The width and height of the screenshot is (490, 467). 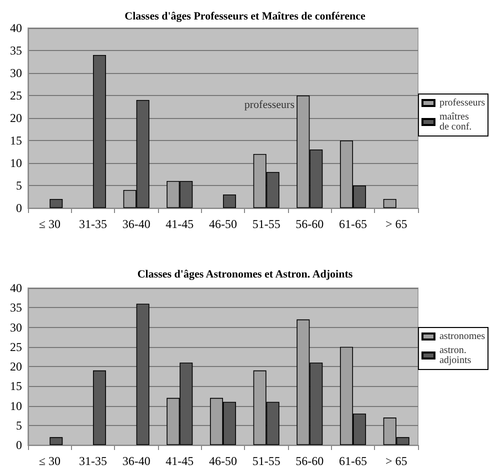 What do you see at coordinates (455, 122) in the screenshot?
I see `legend-label: maîtres de conf.` at bounding box center [455, 122].